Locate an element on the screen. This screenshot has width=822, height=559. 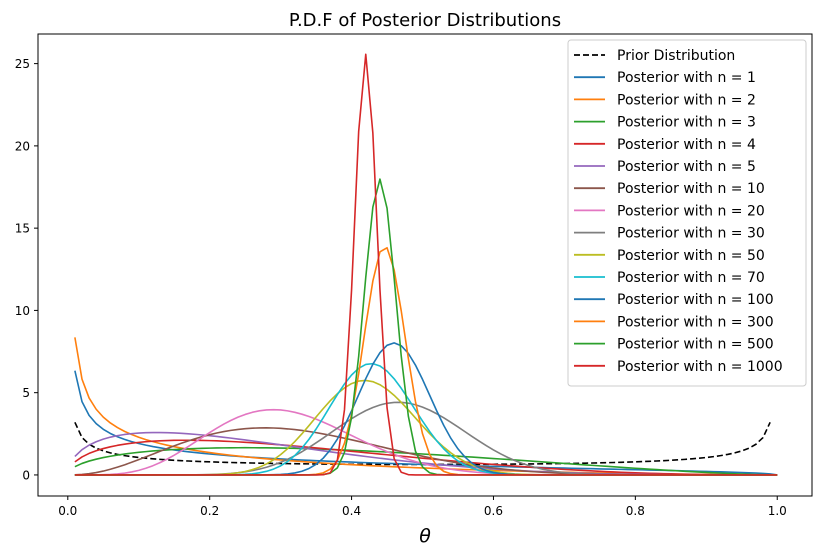
legend-entry: Posterior with n = 4 is located at coordinates (686, 145).